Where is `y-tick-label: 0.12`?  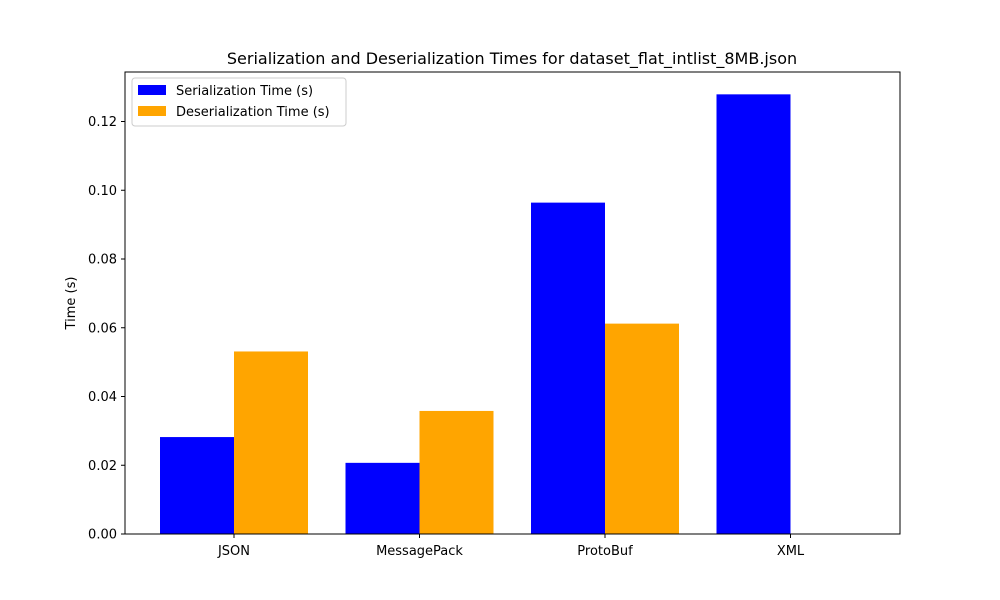 y-tick-label: 0.12 is located at coordinates (102, 122).